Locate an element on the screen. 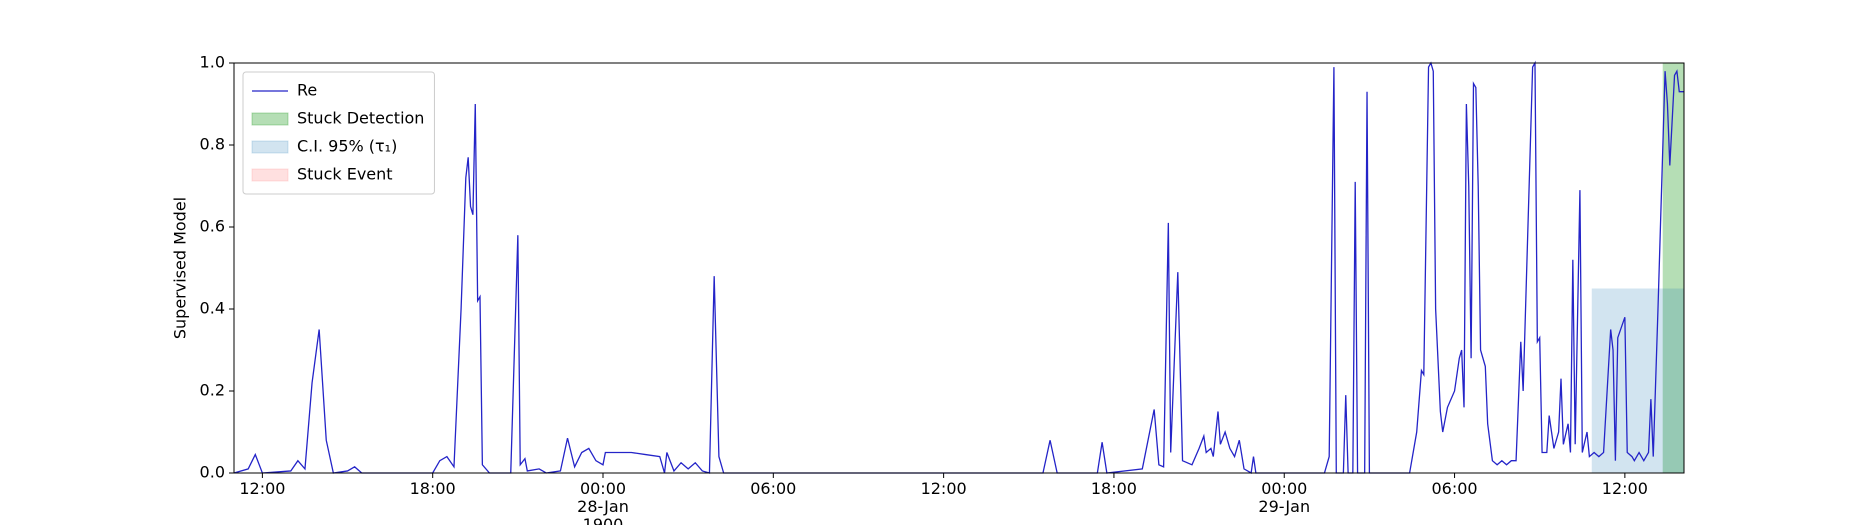 Image resolution: width=1850 pixels, height=525 pixels. legend-label: Re is located at coordinates (307, 90).